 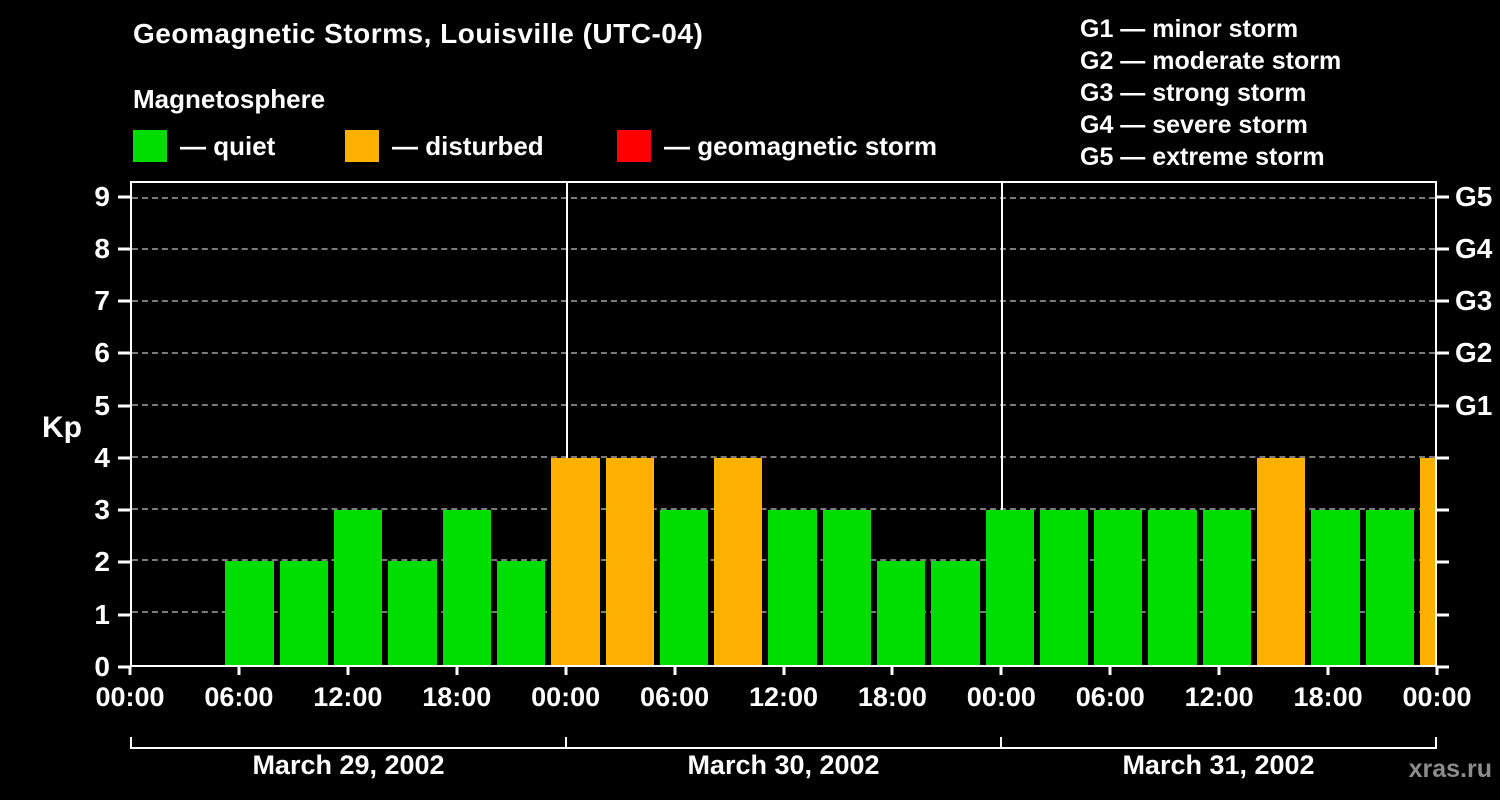 What do you see at coordinates (150, 146) in the screenshot?
I see `quiet-color-swatch` at bounding box center [150, 146].